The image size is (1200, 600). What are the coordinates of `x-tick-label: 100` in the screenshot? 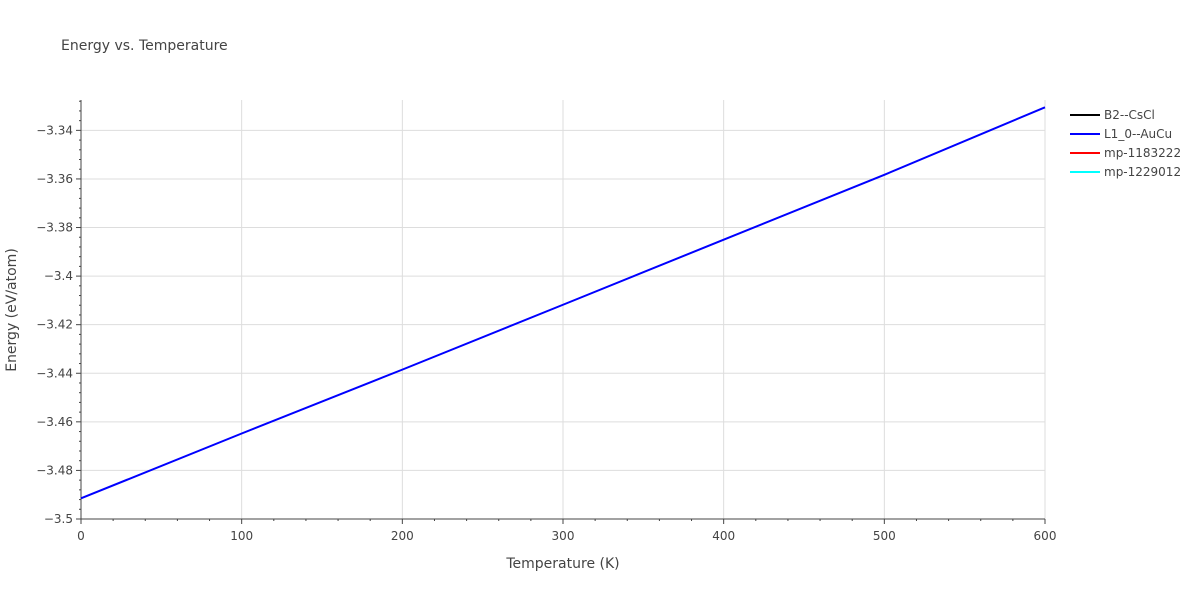 It's located at (241, 536).